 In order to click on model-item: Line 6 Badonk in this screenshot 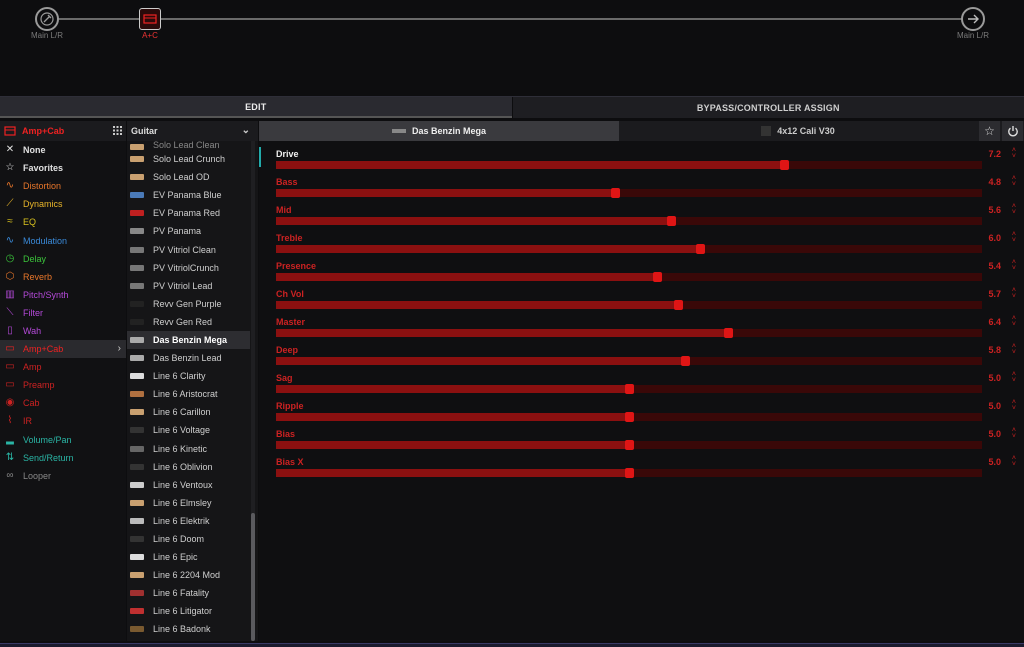, I will do `click(188, 629)`.